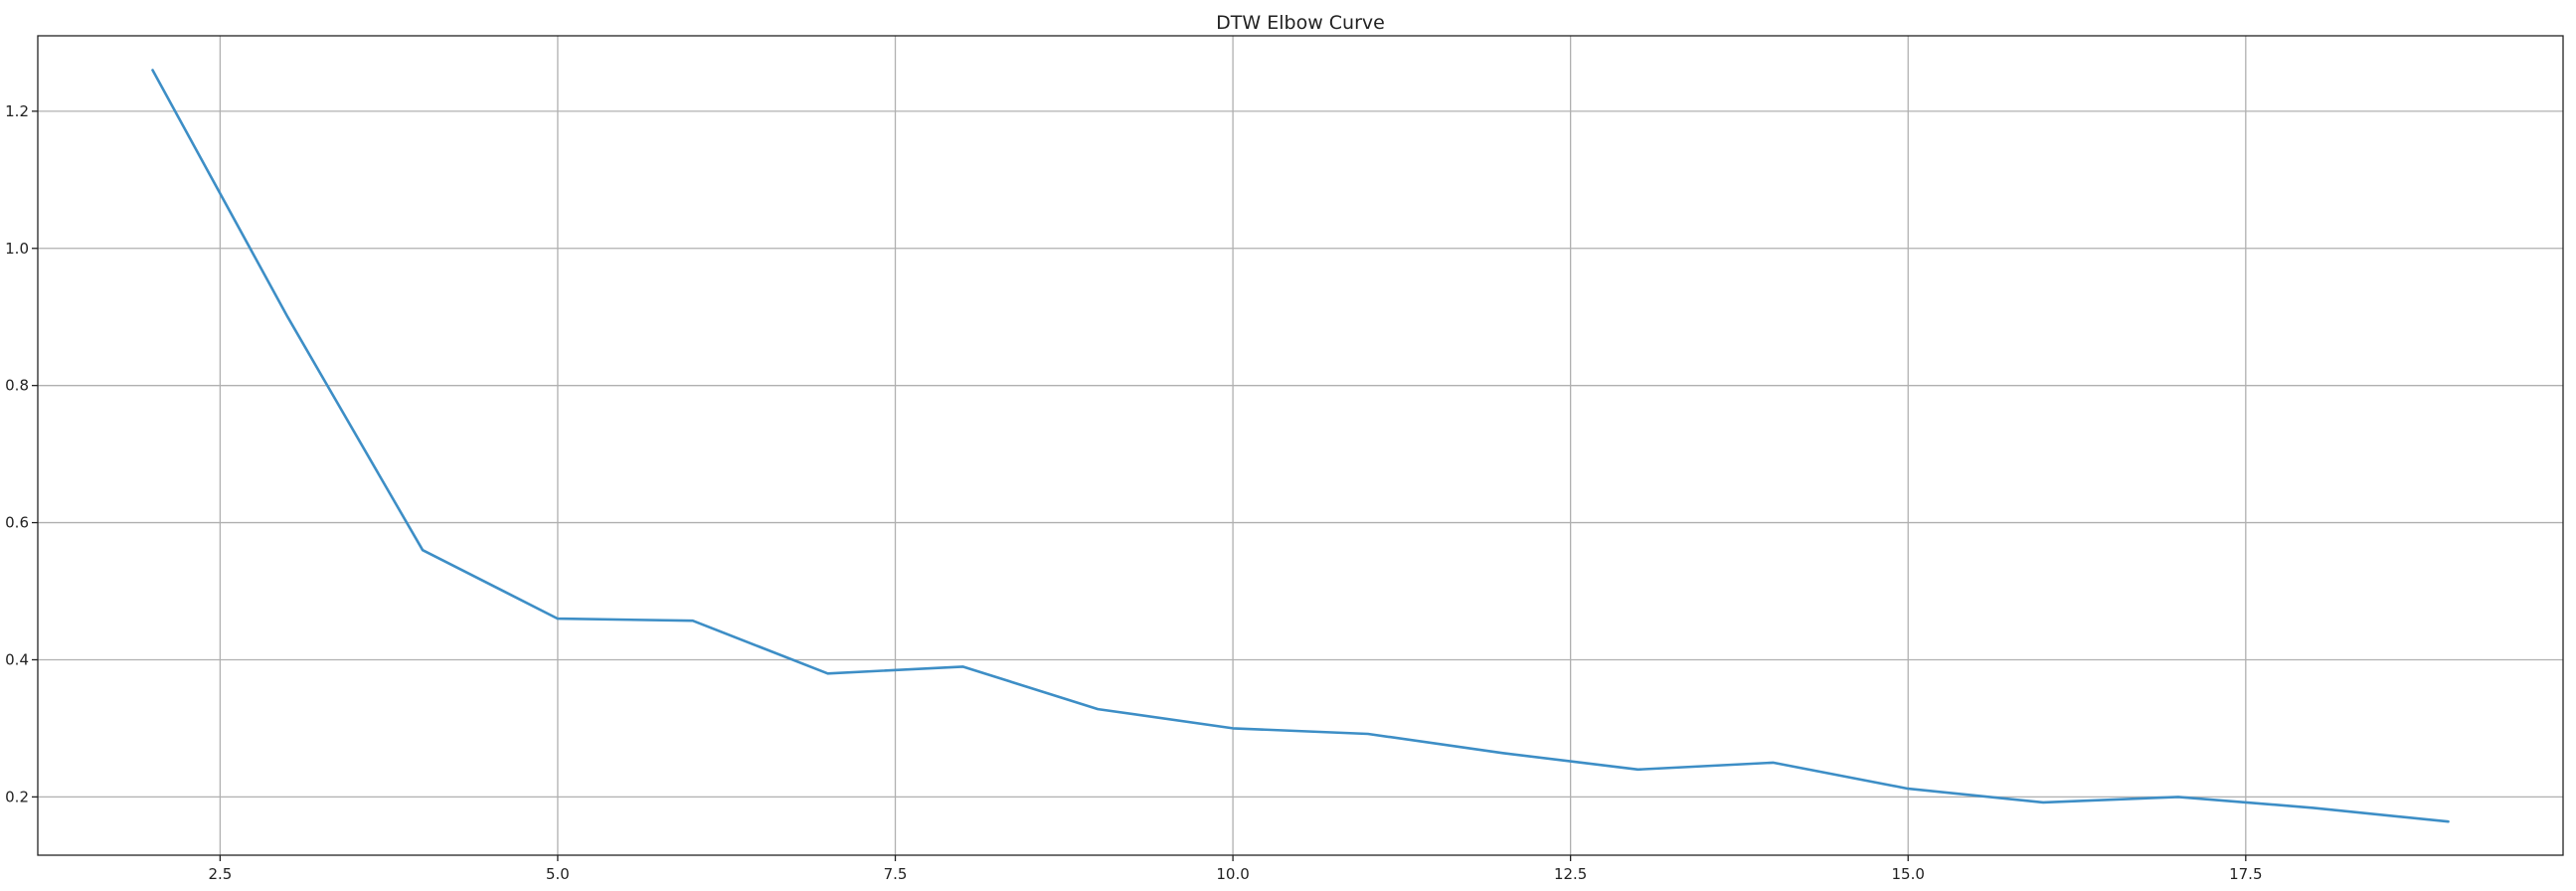 This screenshot has width=2576, height=891. What do you see at coordinates (2245, 874) in the screenshot?
I see `x-tick-label: 17.5` at bounding box center [2245, 874].